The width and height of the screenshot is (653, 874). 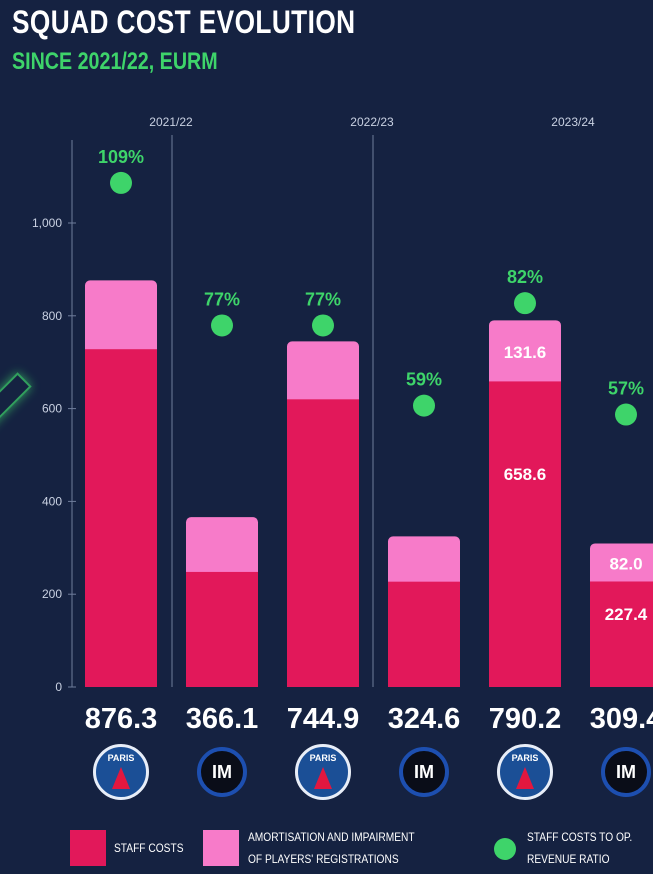 I want to click on legend-label-amortisation-line2: OF PLAYERS' REGISTRATIONS, so click(x=323, y=859).